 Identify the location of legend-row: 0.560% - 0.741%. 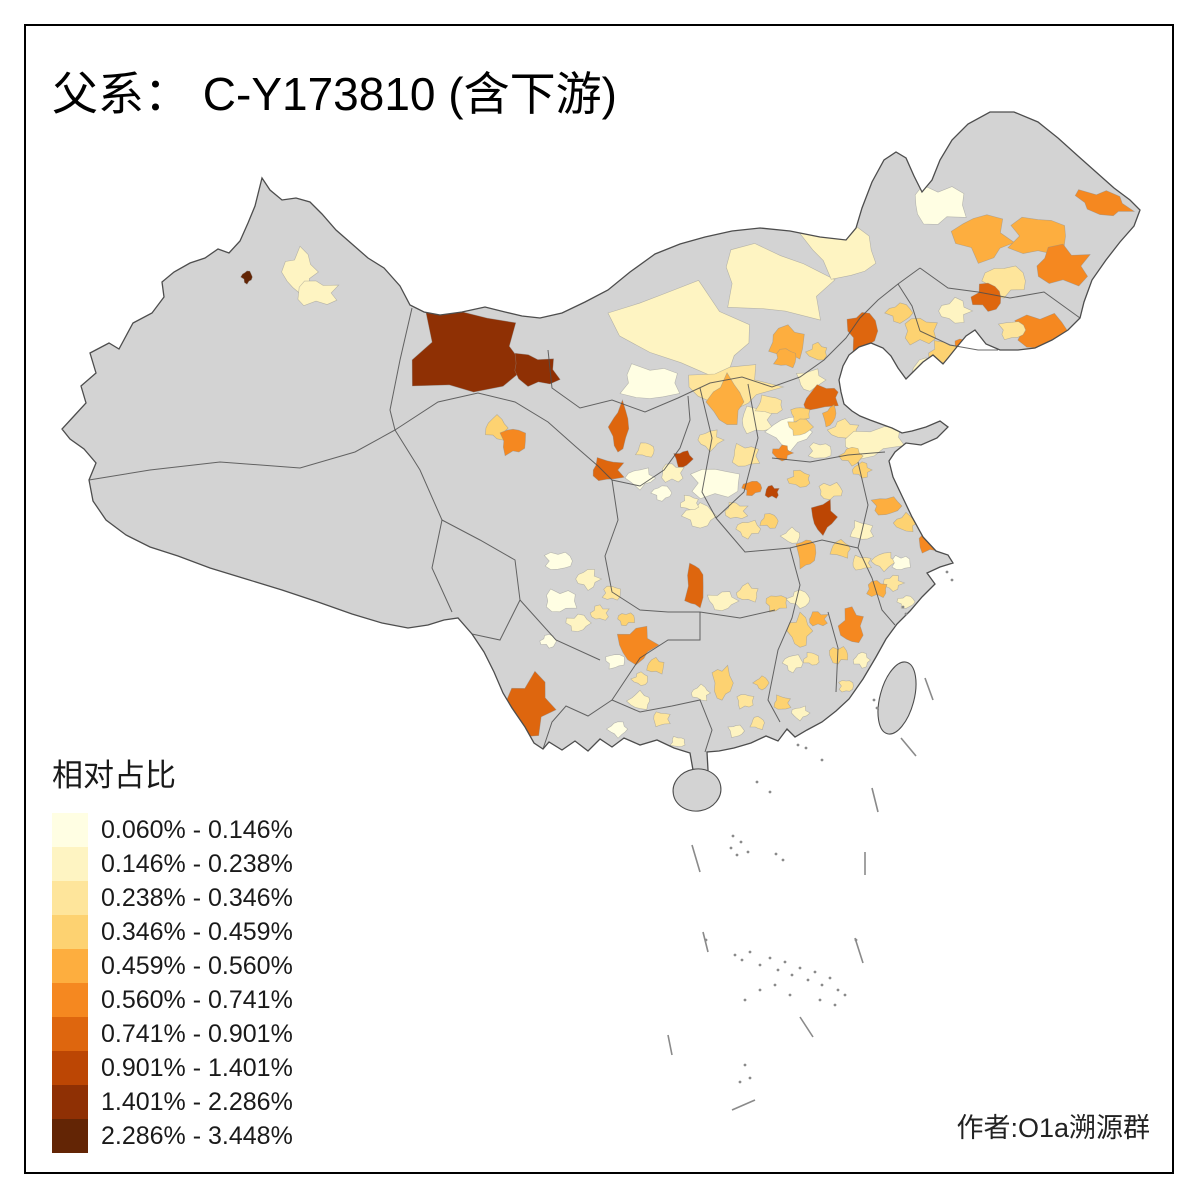
(172, 1000).